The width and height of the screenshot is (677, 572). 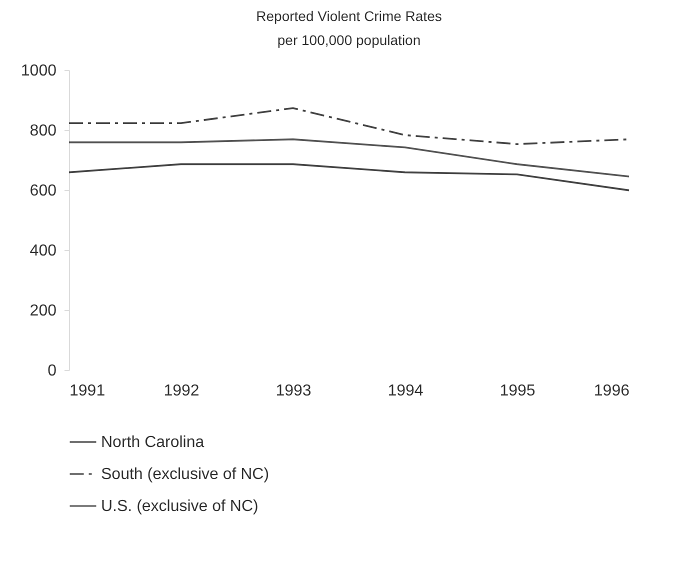 I want to click on legend-label: South (exclusive of NC), so click(x=185, y=474).